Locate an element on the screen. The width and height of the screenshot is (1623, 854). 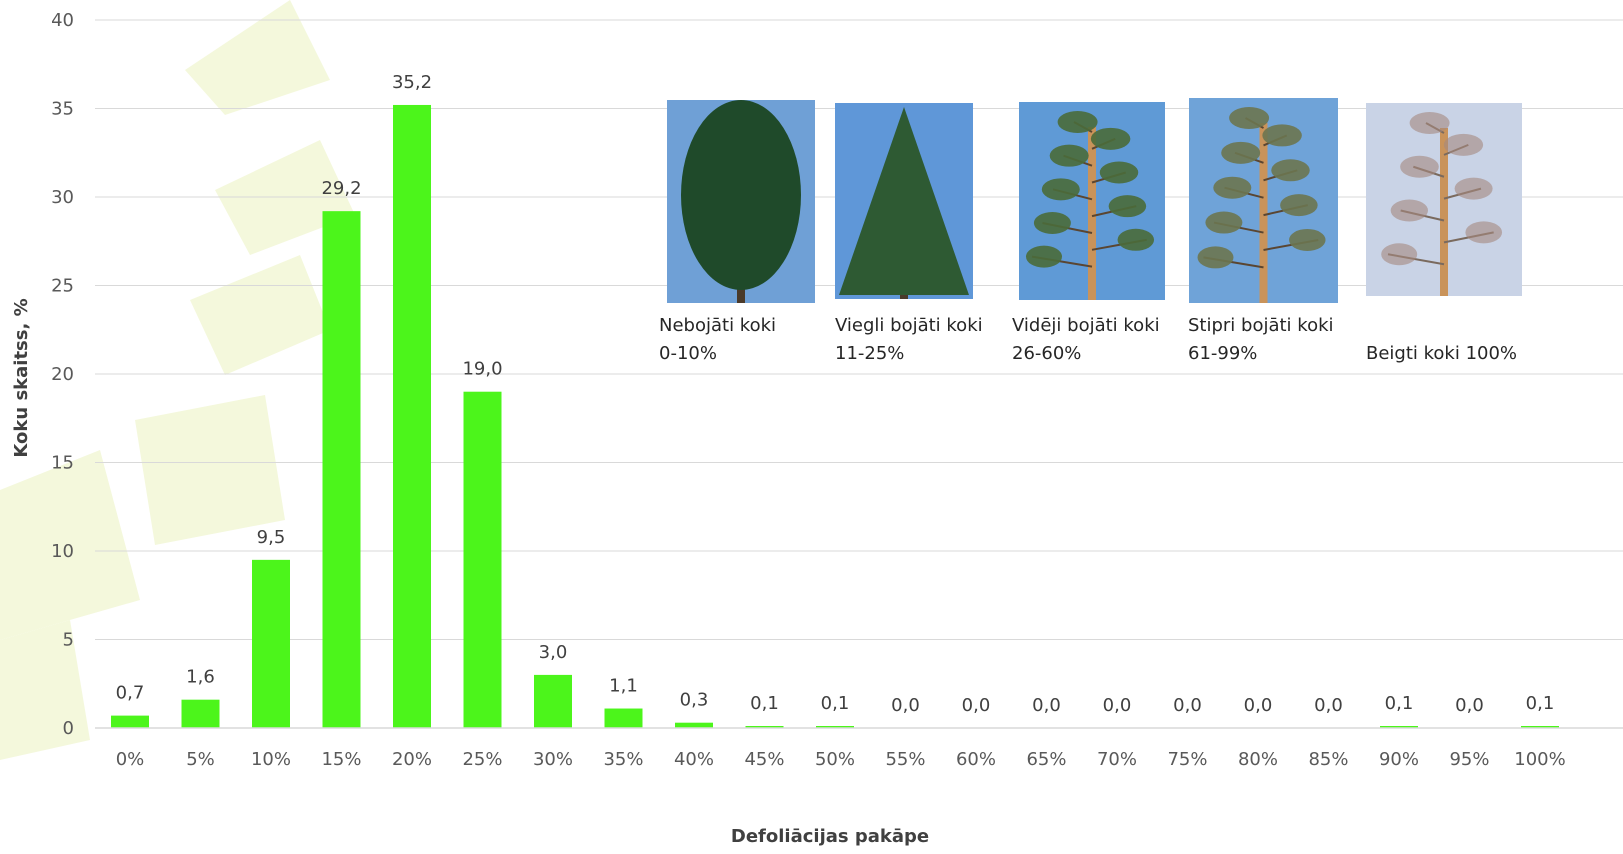
bar-value-label: 0,3 is located at coordinates (694, 700).